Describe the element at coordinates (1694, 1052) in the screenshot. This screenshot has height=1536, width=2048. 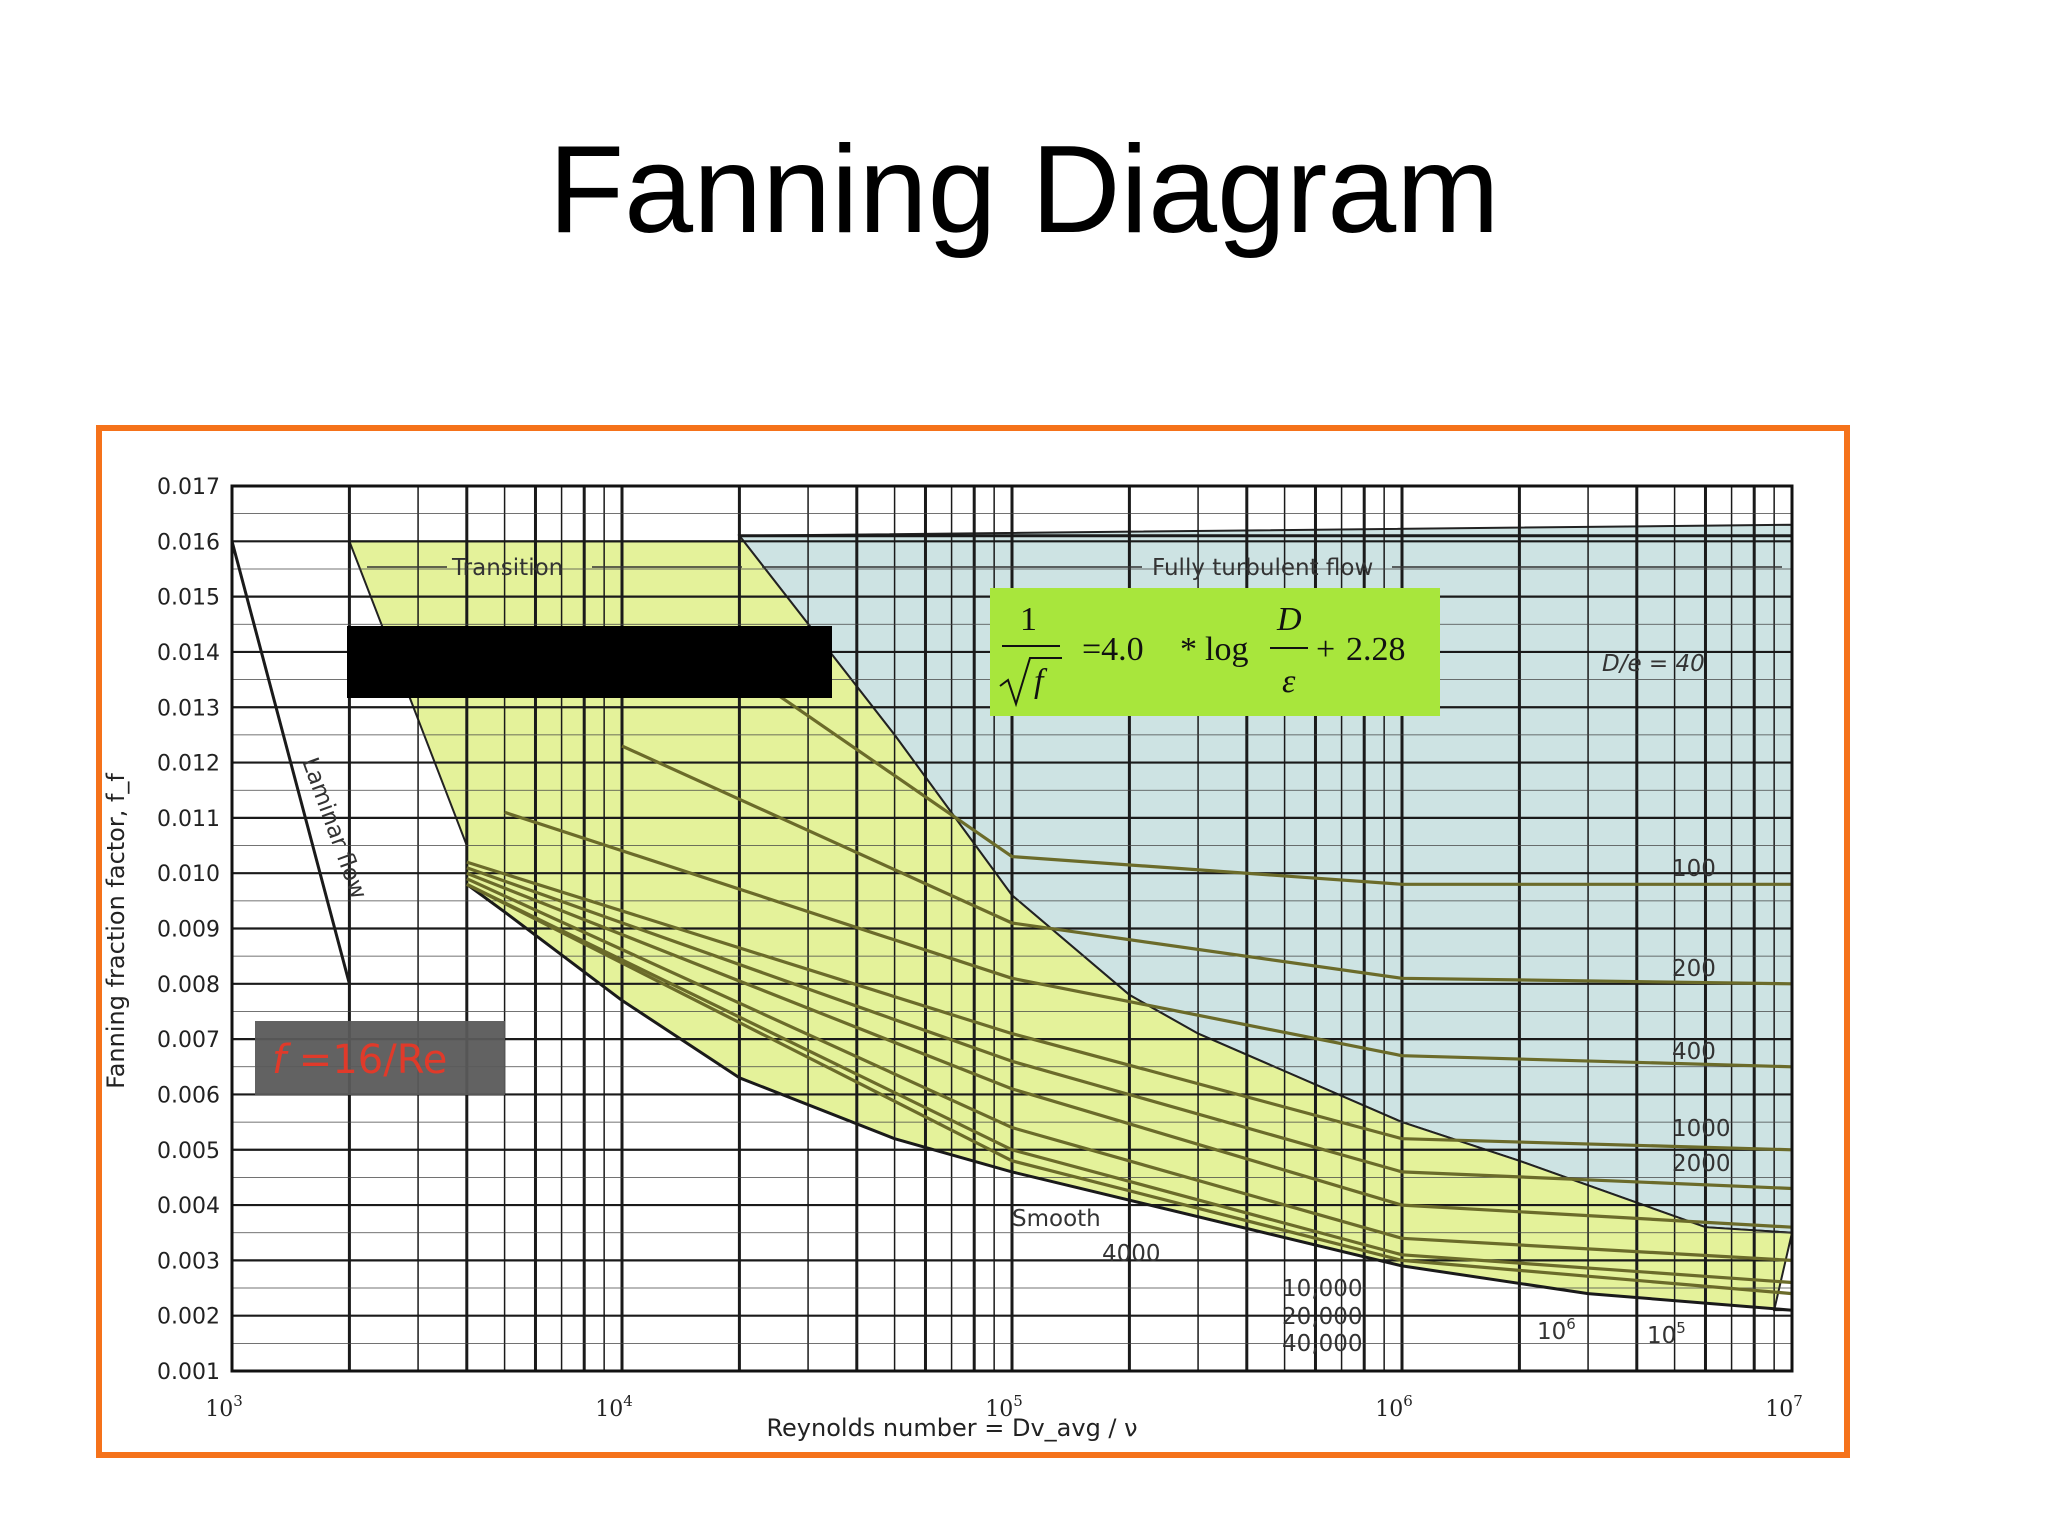
I see `curve-label: 400` at that location.